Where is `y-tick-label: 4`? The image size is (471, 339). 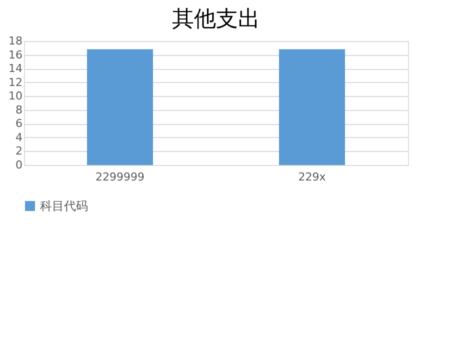
y-tick-label: 4 is located at coordinates (19, 137).